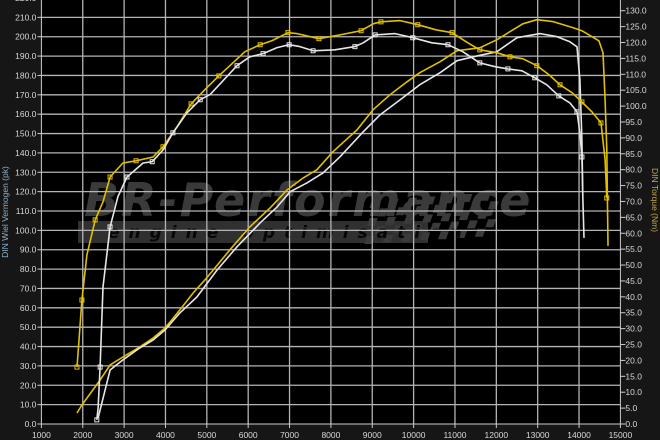 Image resolution: width=660 pixels, height=440 pixels. I want to click on y-right-tick-label: 0.0, so click(631, 424).